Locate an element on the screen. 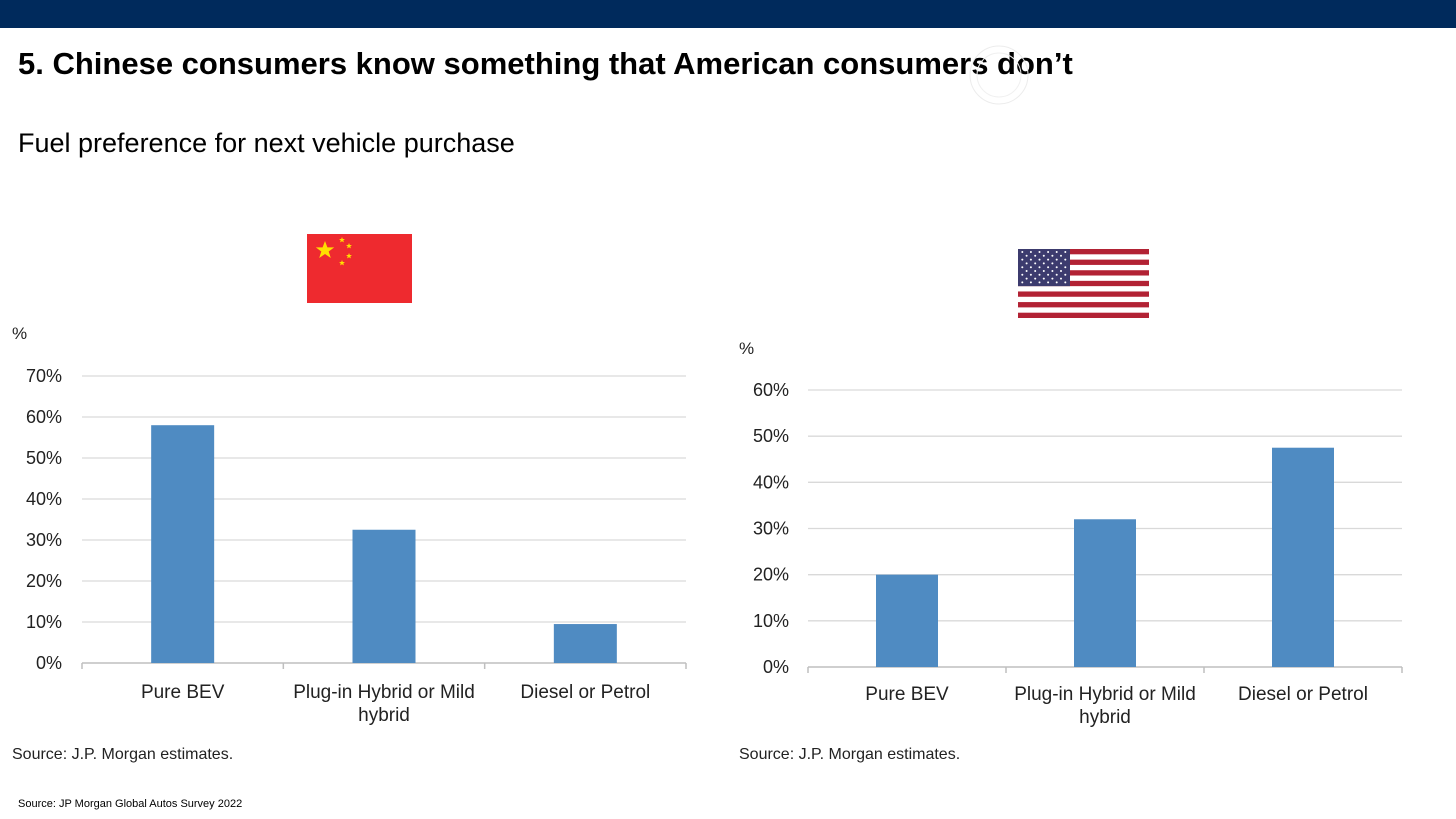 The image size is (1456, 819). top-banner is located at coordinates (728, 14).